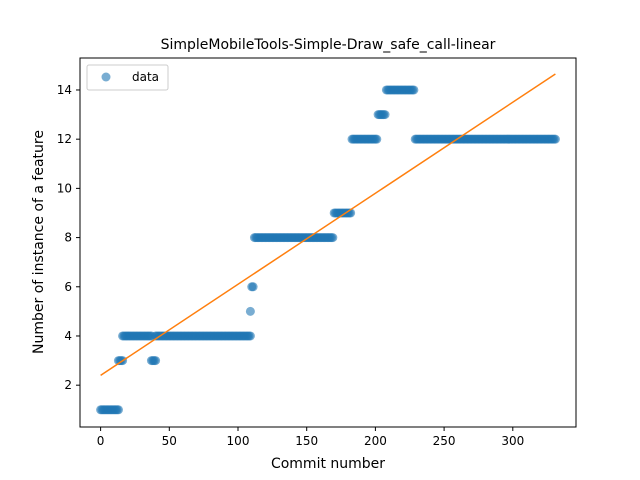  I want to click on legend-box, so click(127, 77).